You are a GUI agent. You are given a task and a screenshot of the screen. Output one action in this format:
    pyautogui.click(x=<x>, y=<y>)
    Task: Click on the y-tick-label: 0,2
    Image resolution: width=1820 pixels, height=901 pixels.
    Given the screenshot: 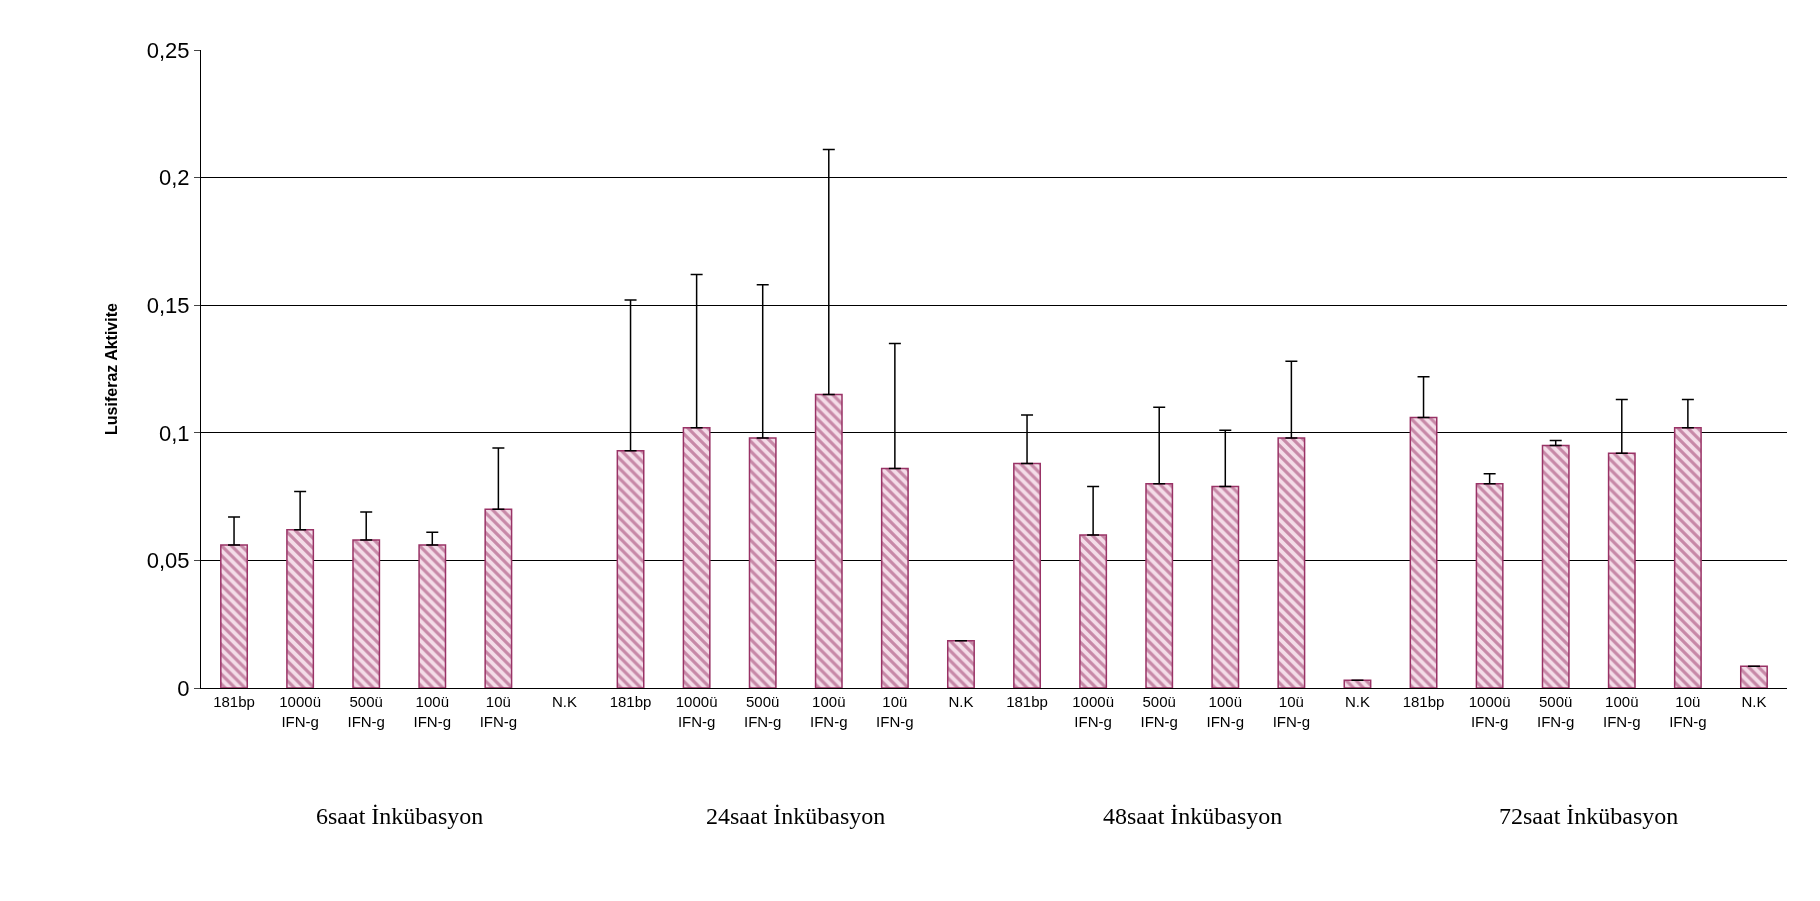 What is the action you would take?
    pyautogui.click(x=174, y=178)
    